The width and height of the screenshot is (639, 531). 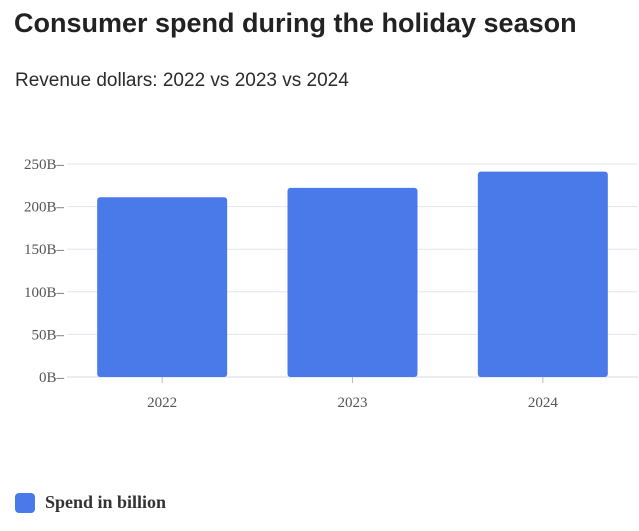 What do you see at coordinates (44, 250) in the screenshot?
I see `y-tick-label: 150B–` at bounding box center [44, 250].